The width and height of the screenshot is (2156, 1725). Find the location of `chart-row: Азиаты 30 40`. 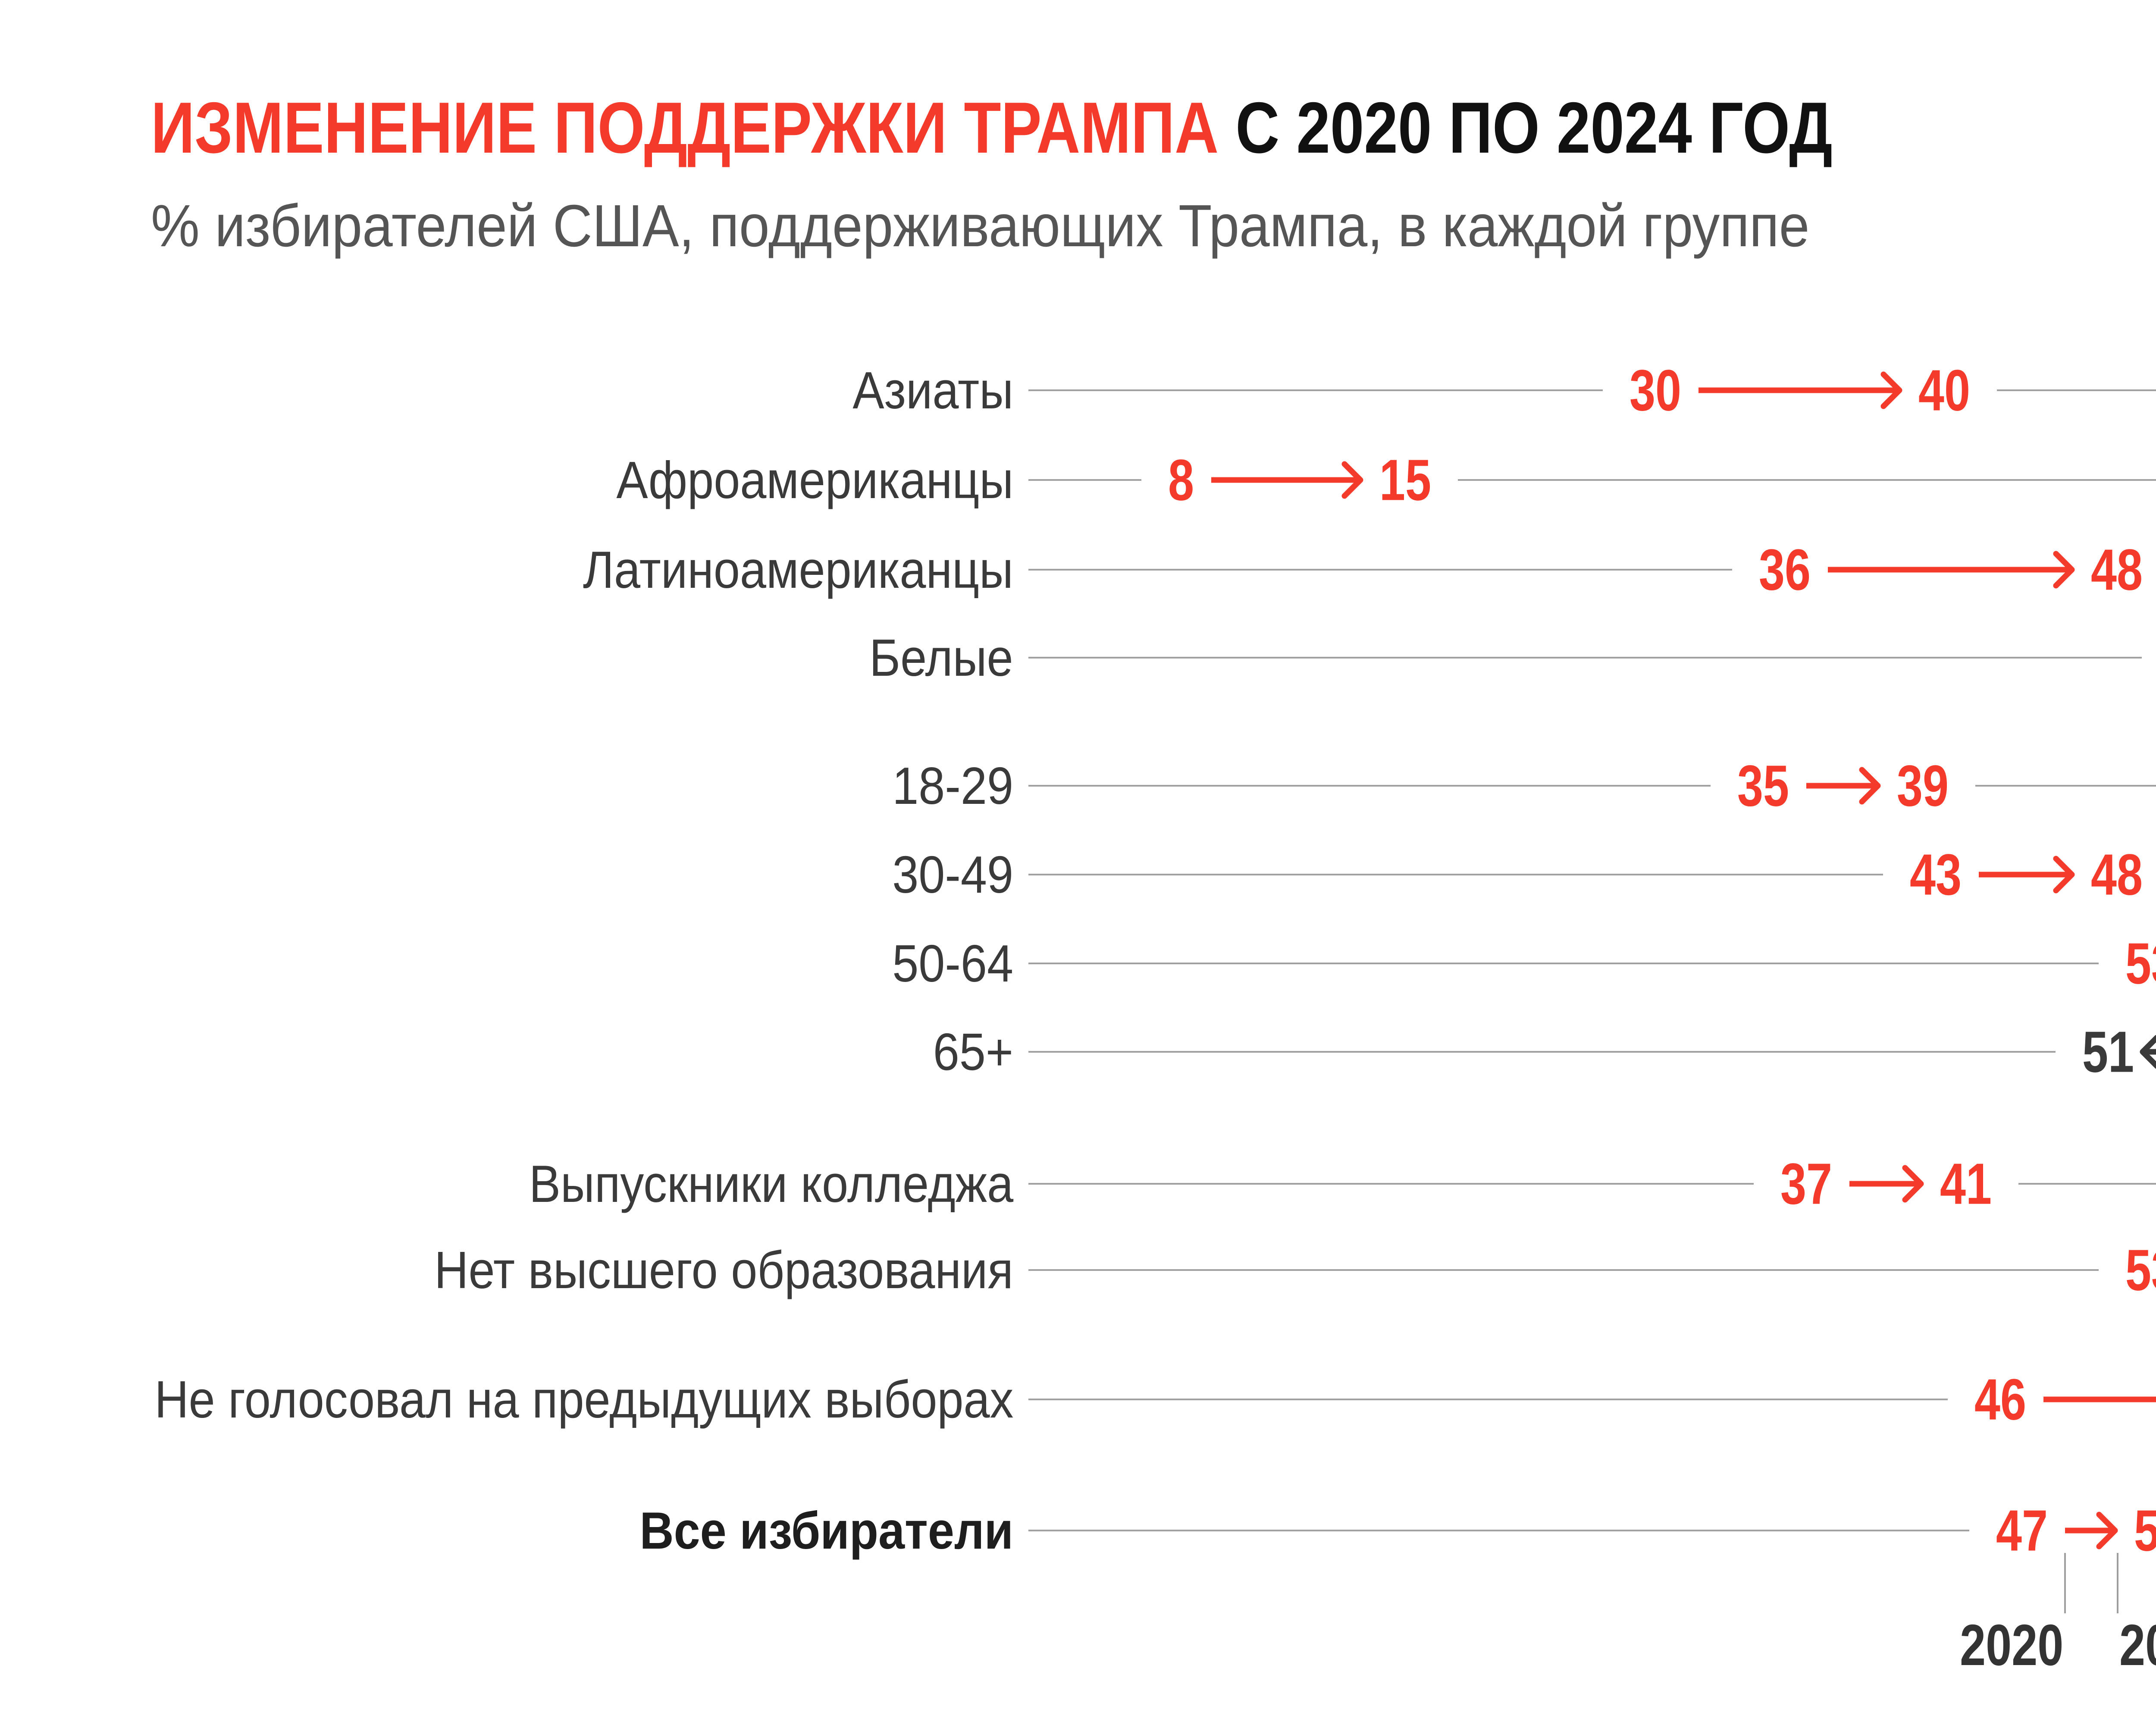

chart-row: Азиаты 30 40 is located at coordinates (1078, 391).